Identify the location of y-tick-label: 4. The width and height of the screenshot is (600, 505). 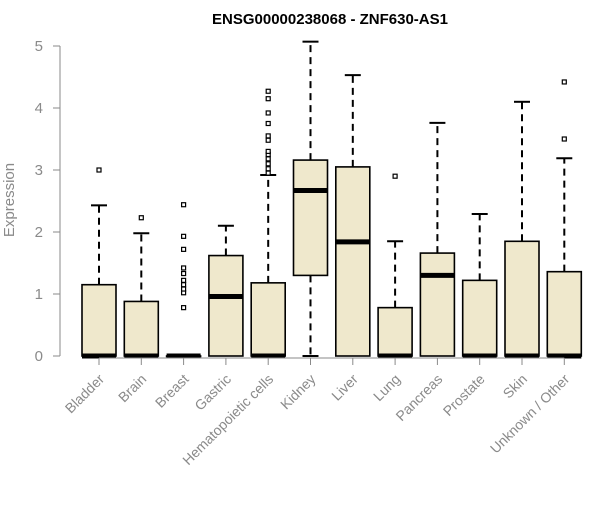
(39, 108).